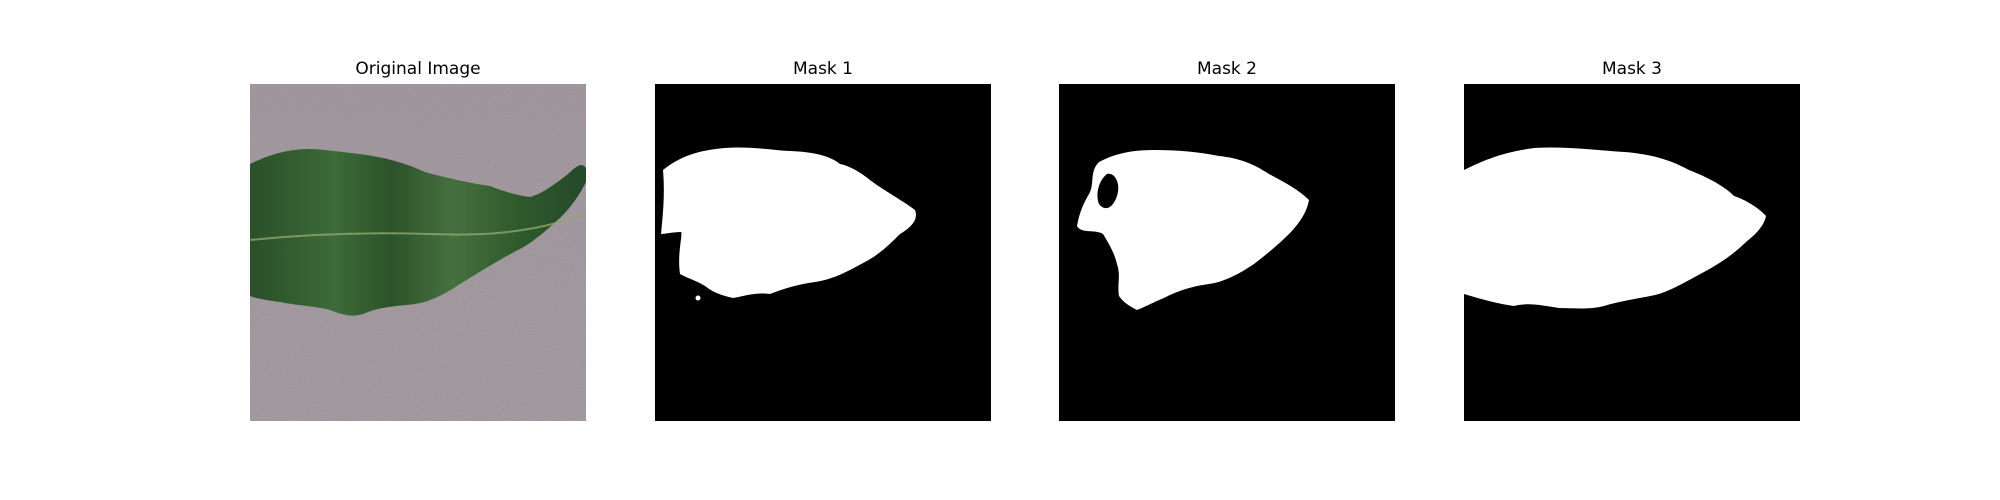  What do you see at coordinates (1226, 69) in the screenshot?
I see `panel-title: Mask 2` at bounding box center [1226, 69].